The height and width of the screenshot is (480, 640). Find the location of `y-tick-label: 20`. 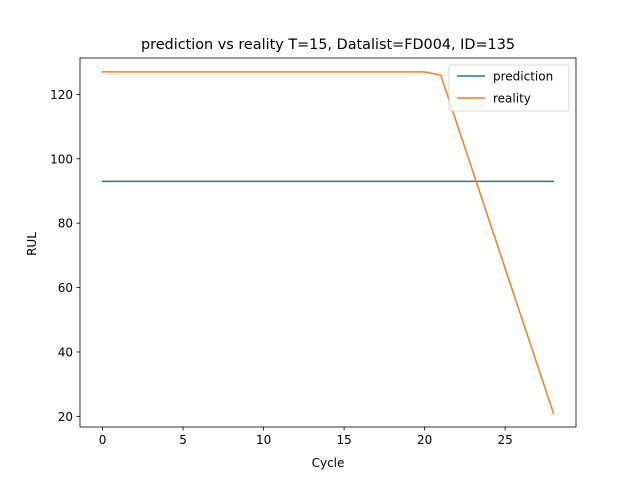

y-tick-label: 20 is located at coordinates (65, 417).